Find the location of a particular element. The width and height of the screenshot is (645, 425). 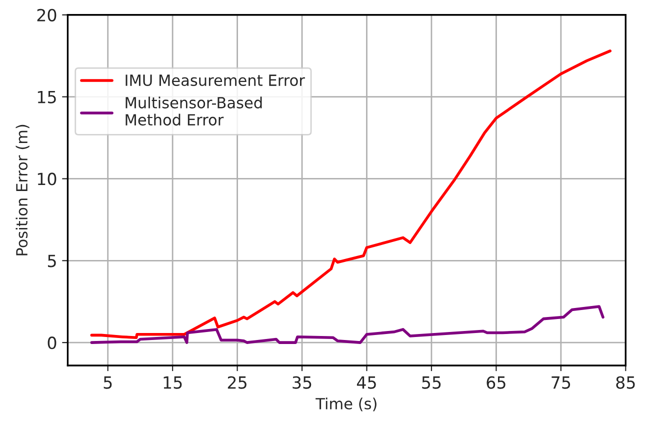

line-series is located at coordinates (347, 324).